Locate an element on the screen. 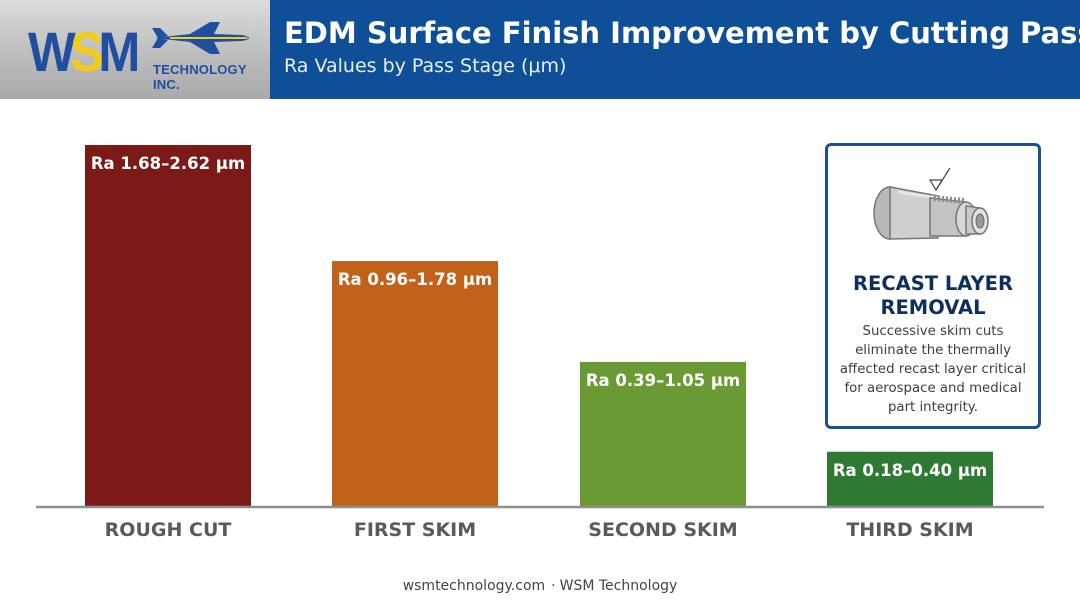  bar-third-skim is located at coordinates (910, 479).